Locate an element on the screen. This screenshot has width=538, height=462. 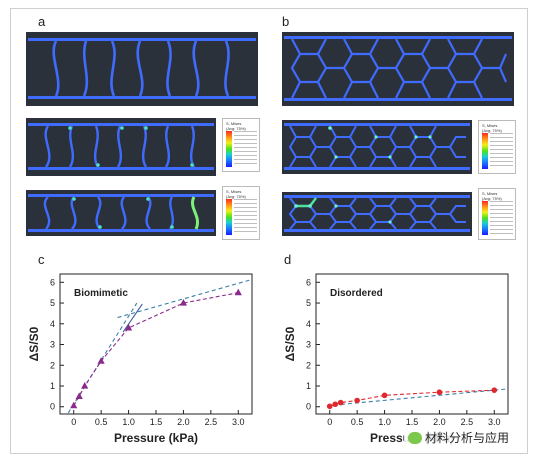
sim-disordered-compressed-2-drawing is located at coordinates (377, 213).